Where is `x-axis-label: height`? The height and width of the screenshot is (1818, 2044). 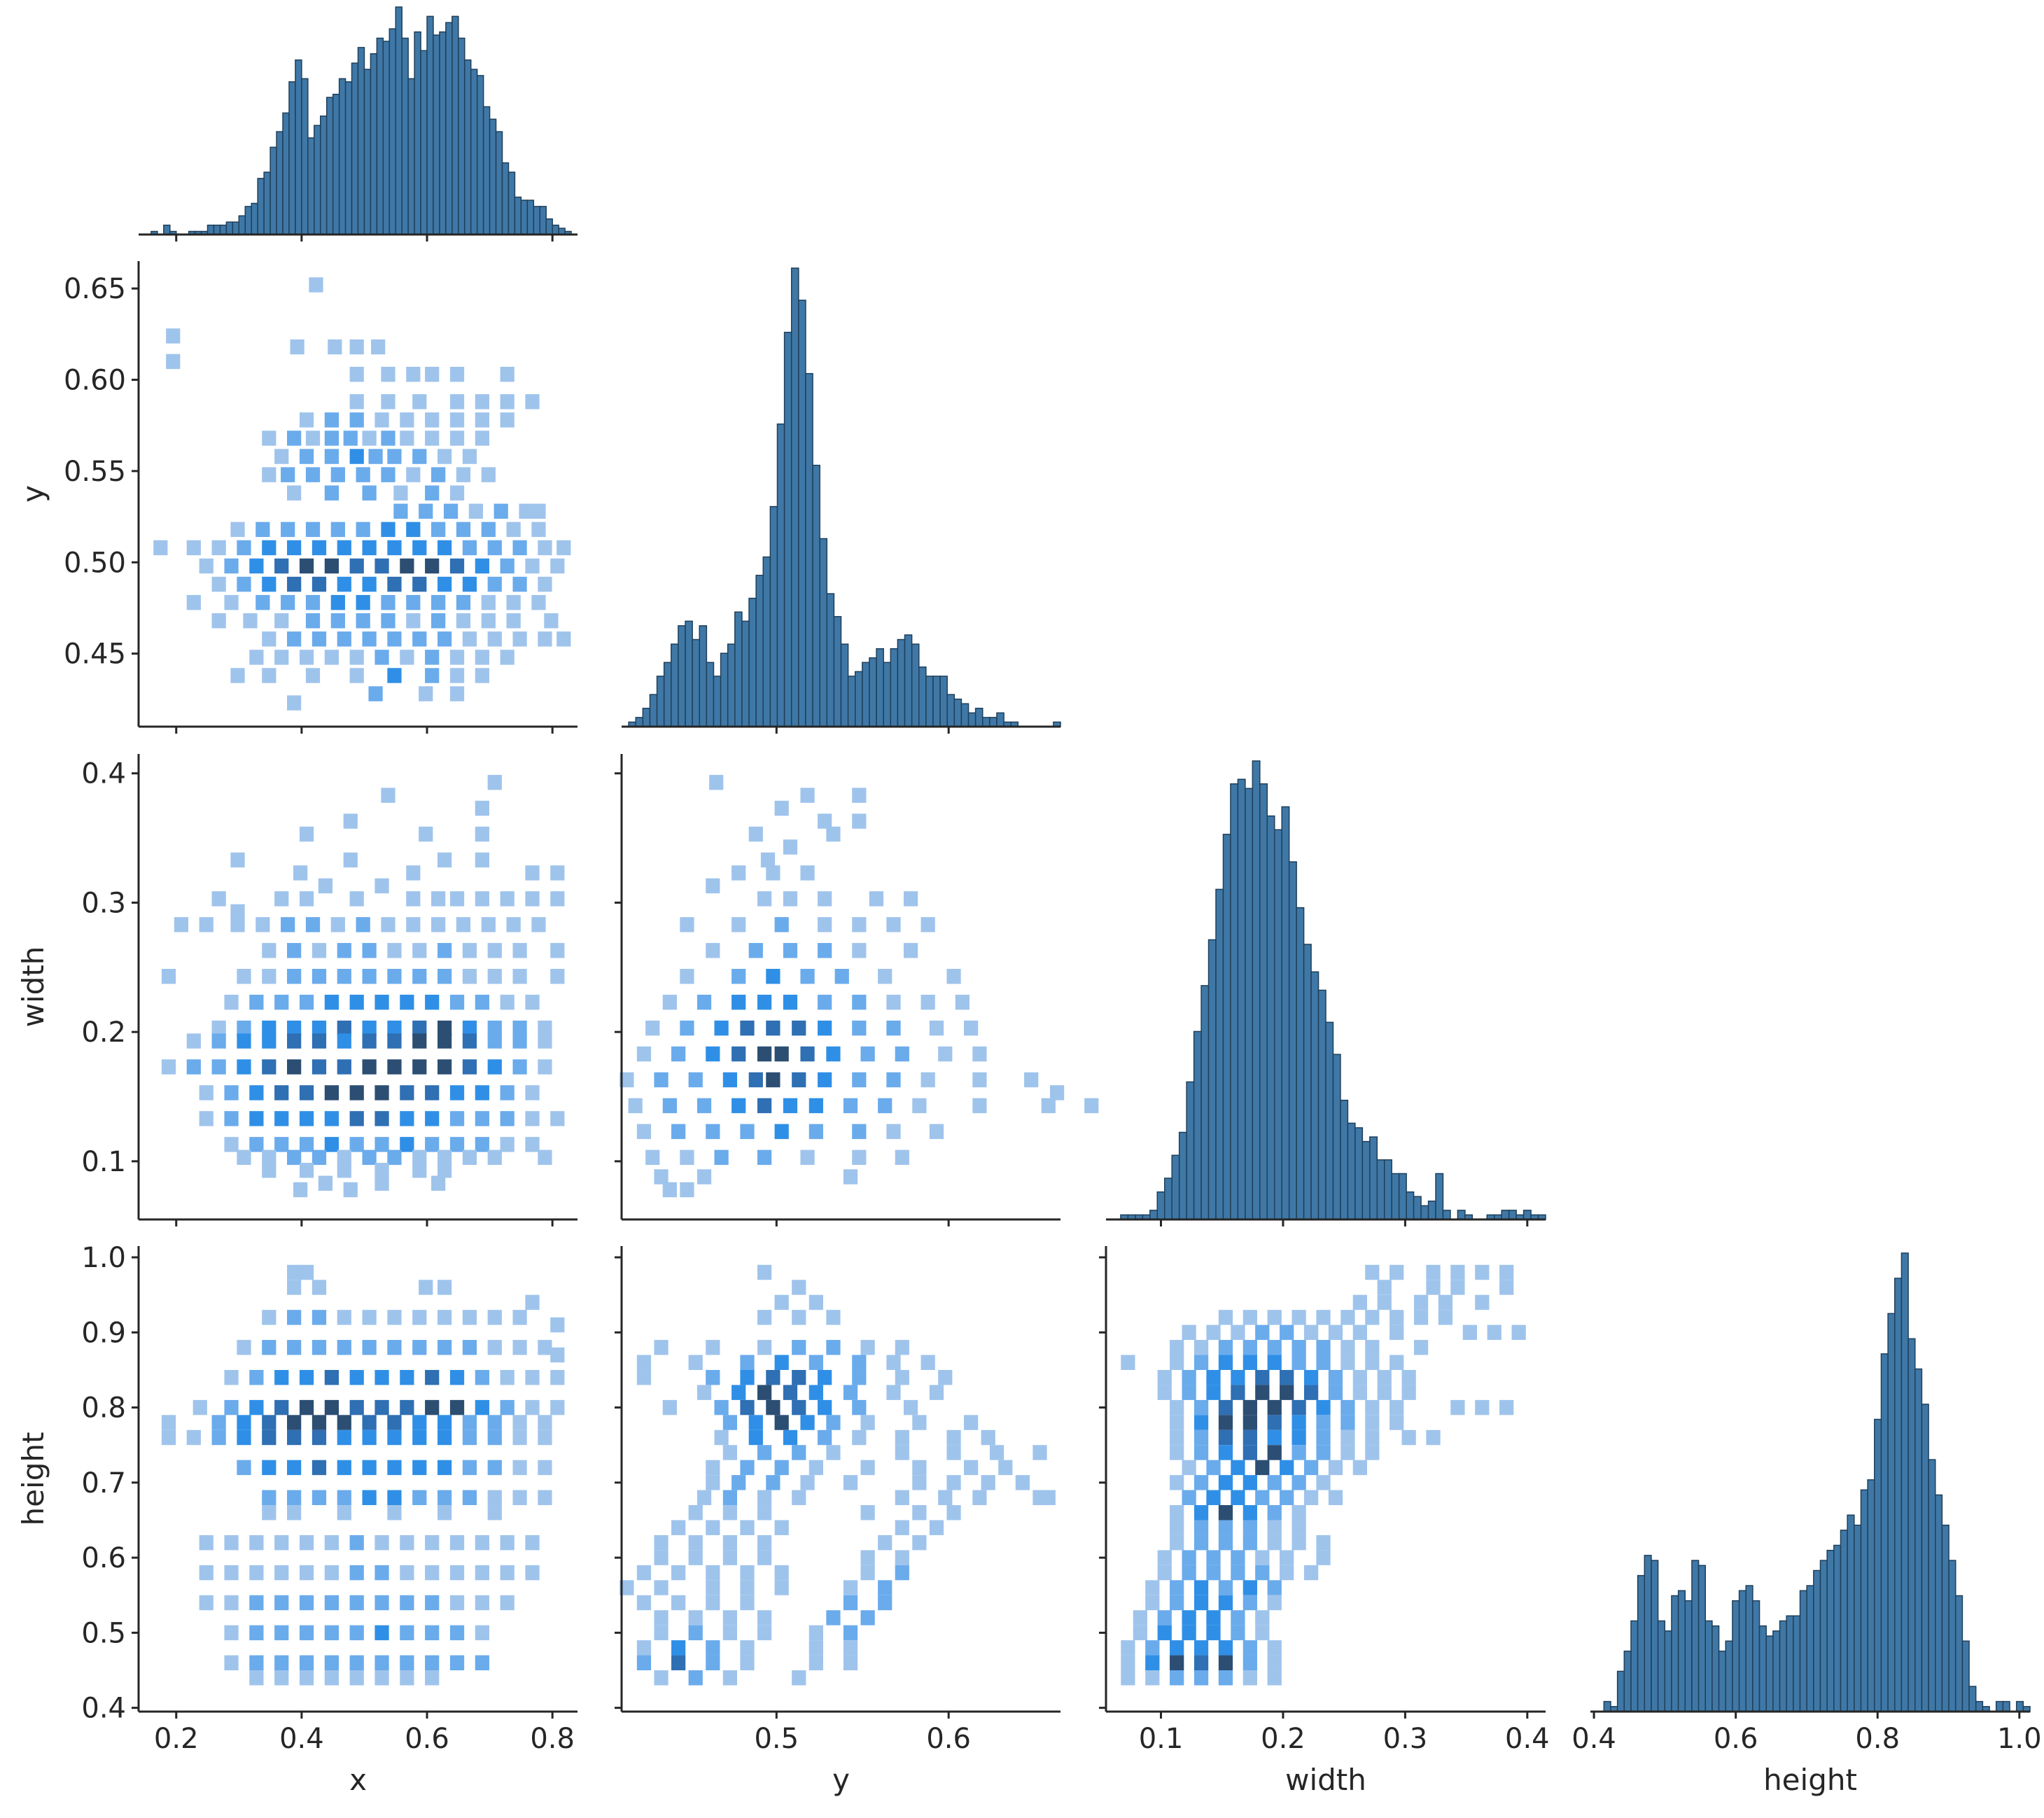 x-axis-label: height is located at coordinates (1810, 1780).